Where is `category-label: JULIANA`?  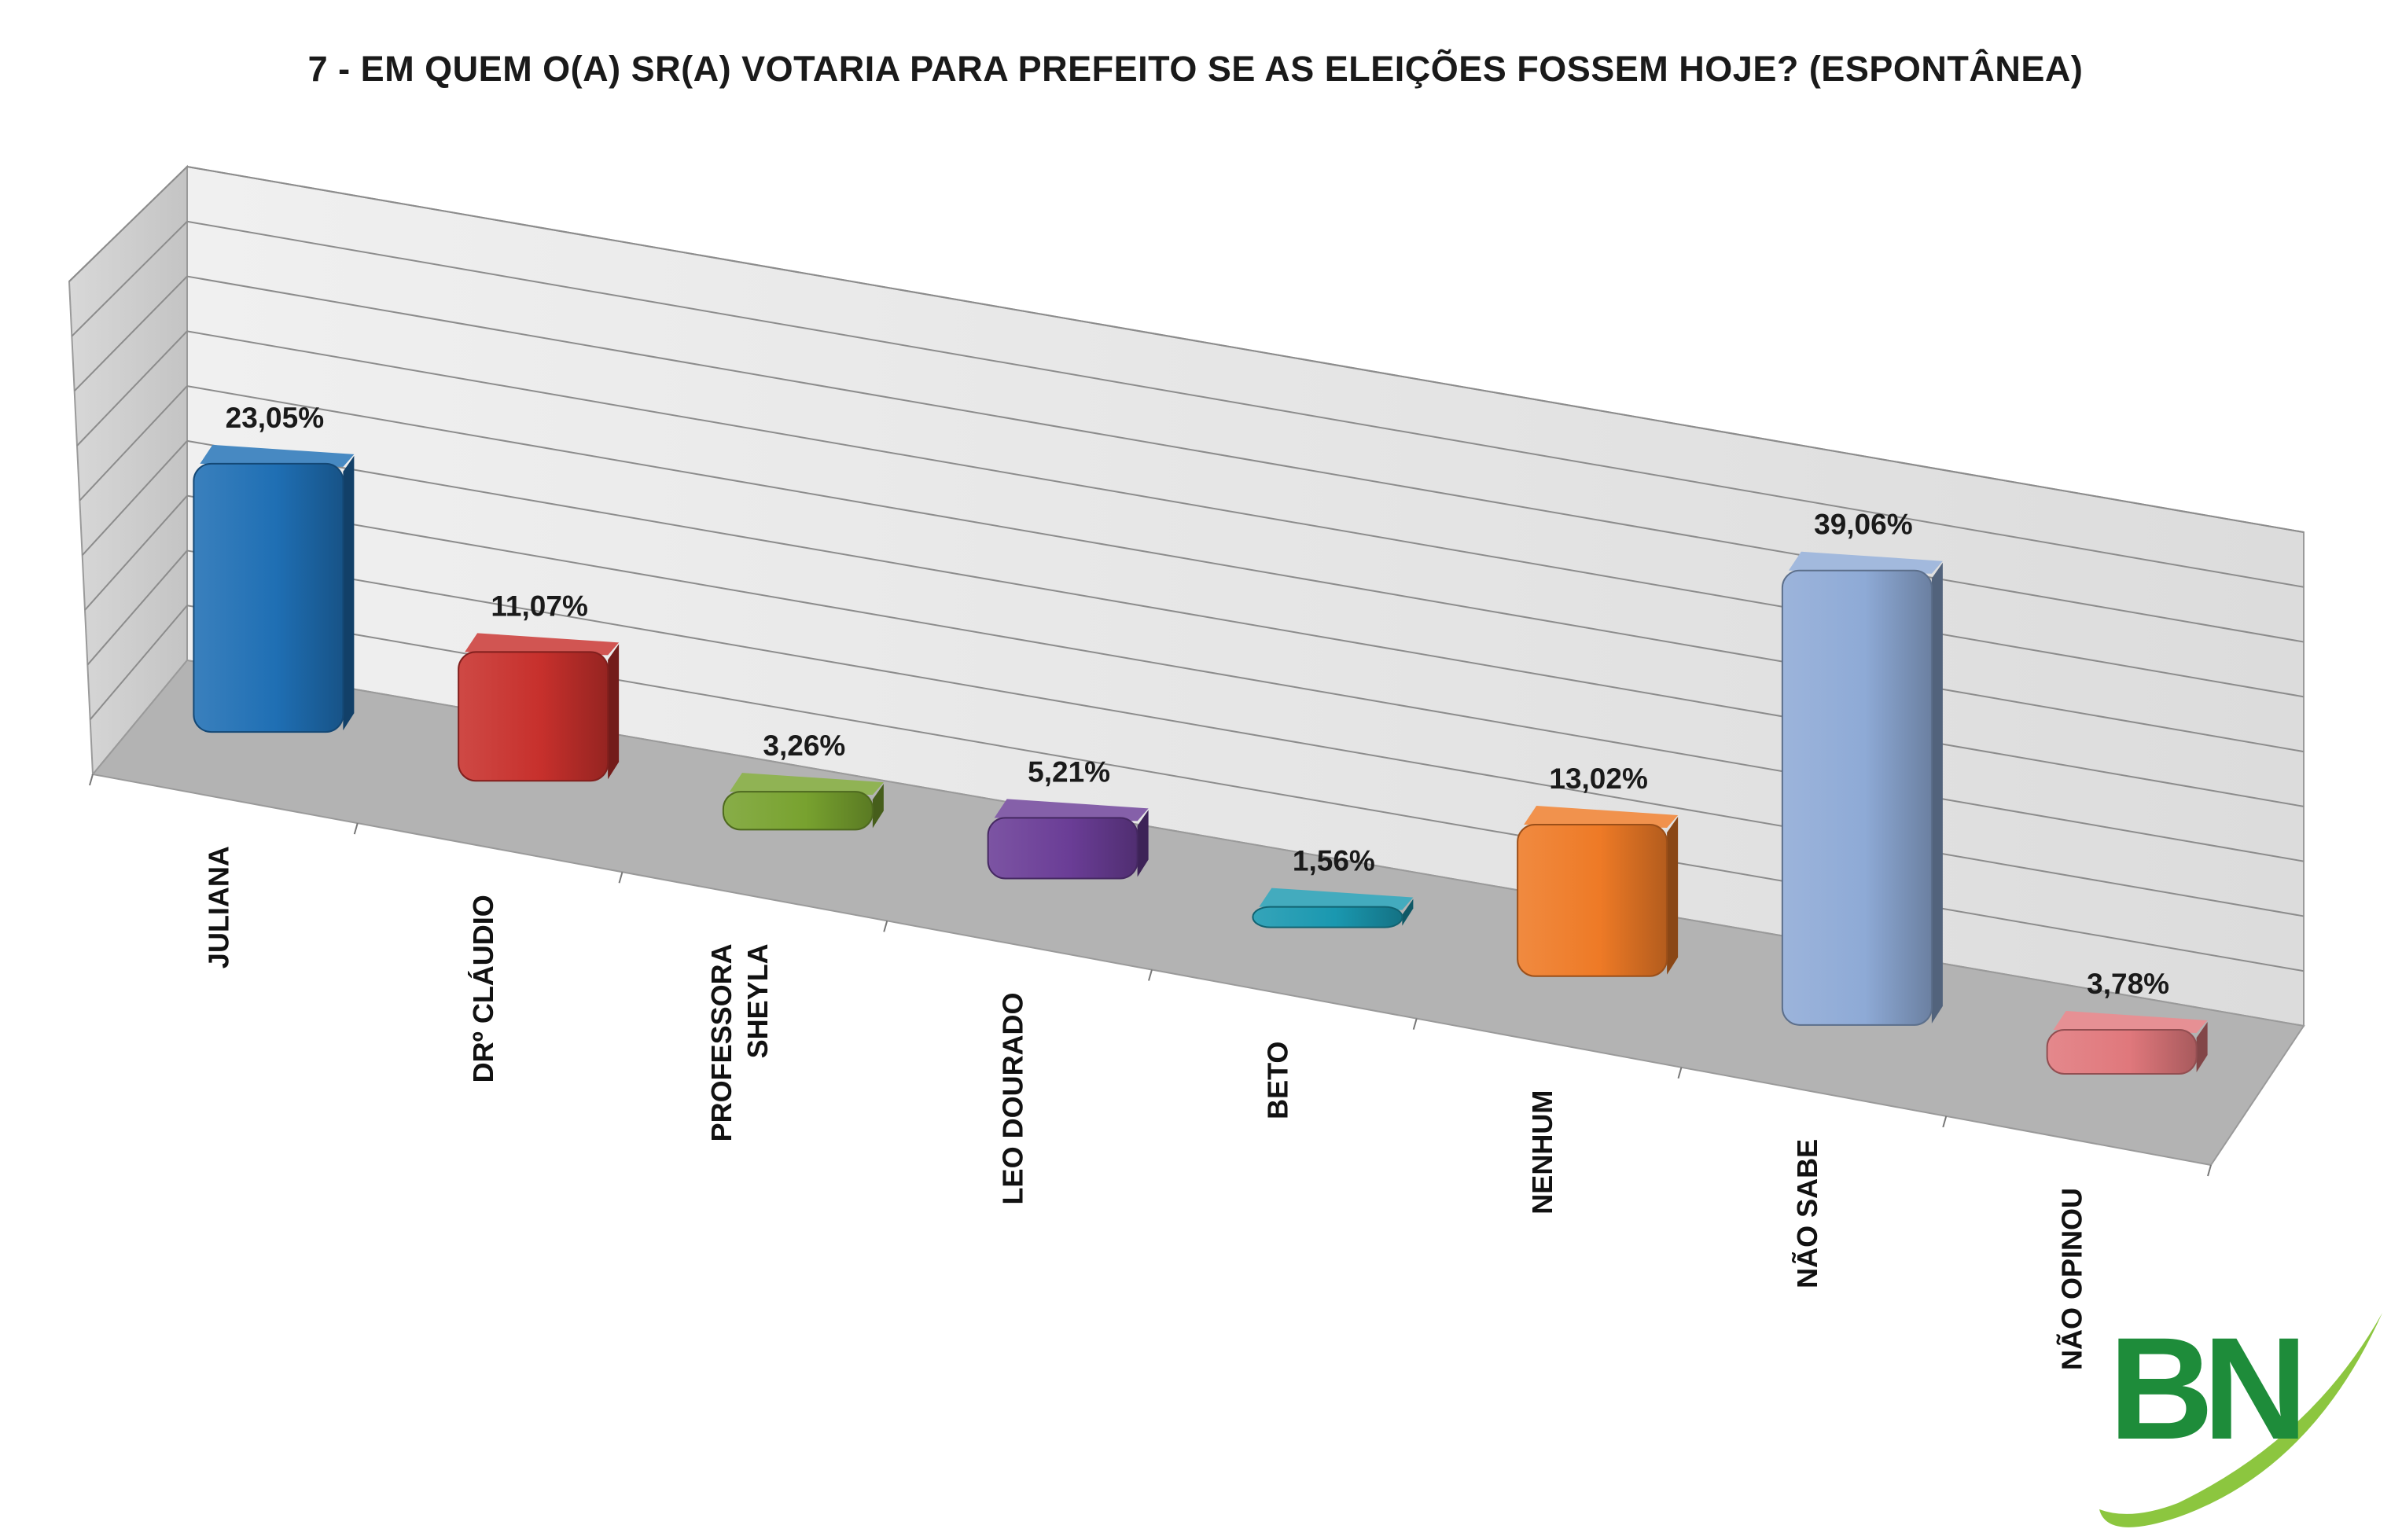 category-label: JULIANA is located at coordinates (218, 907).